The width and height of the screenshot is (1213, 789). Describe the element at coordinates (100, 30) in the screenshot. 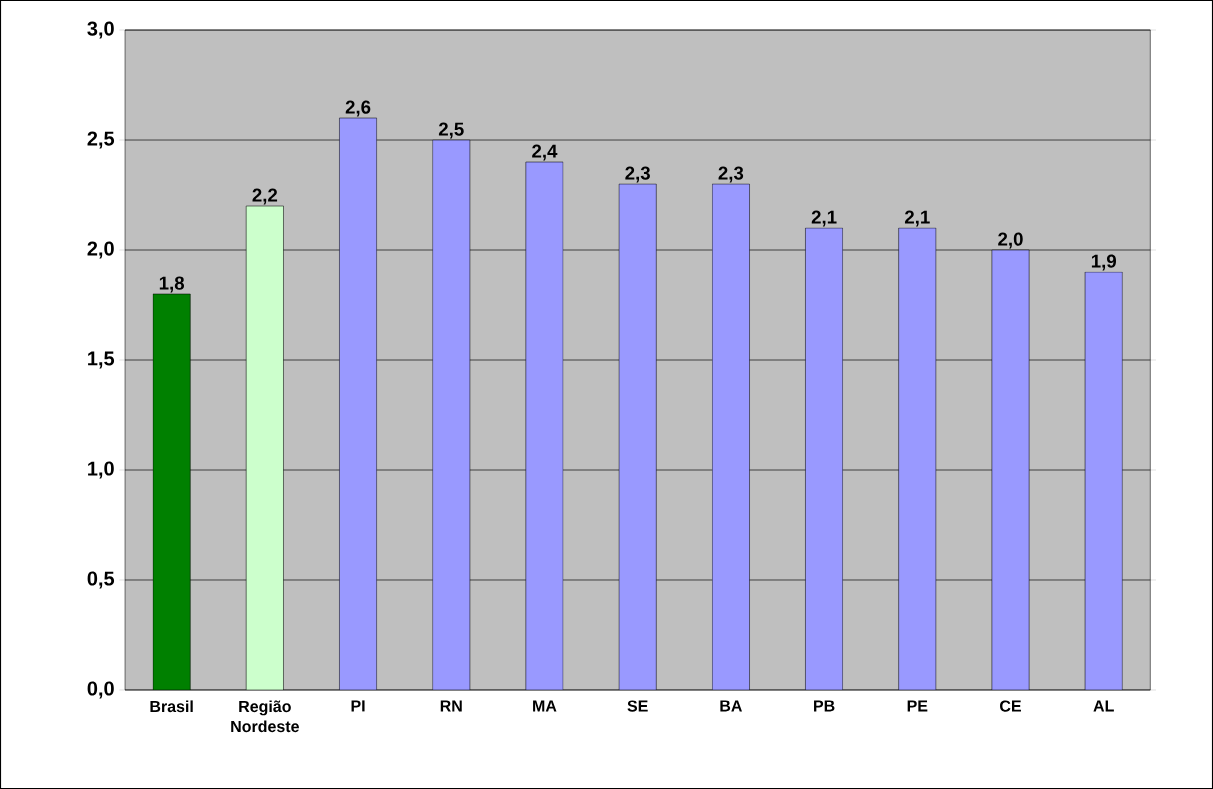

I see `y-tick-label: 3,0` at that location.